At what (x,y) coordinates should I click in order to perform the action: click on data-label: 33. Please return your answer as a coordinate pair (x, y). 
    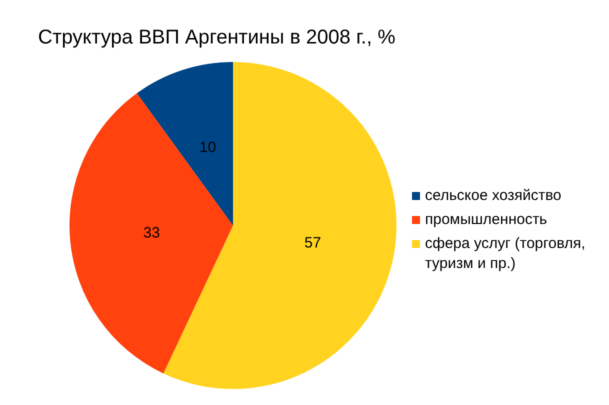
    Looking at the image, I should click on (151, 233).